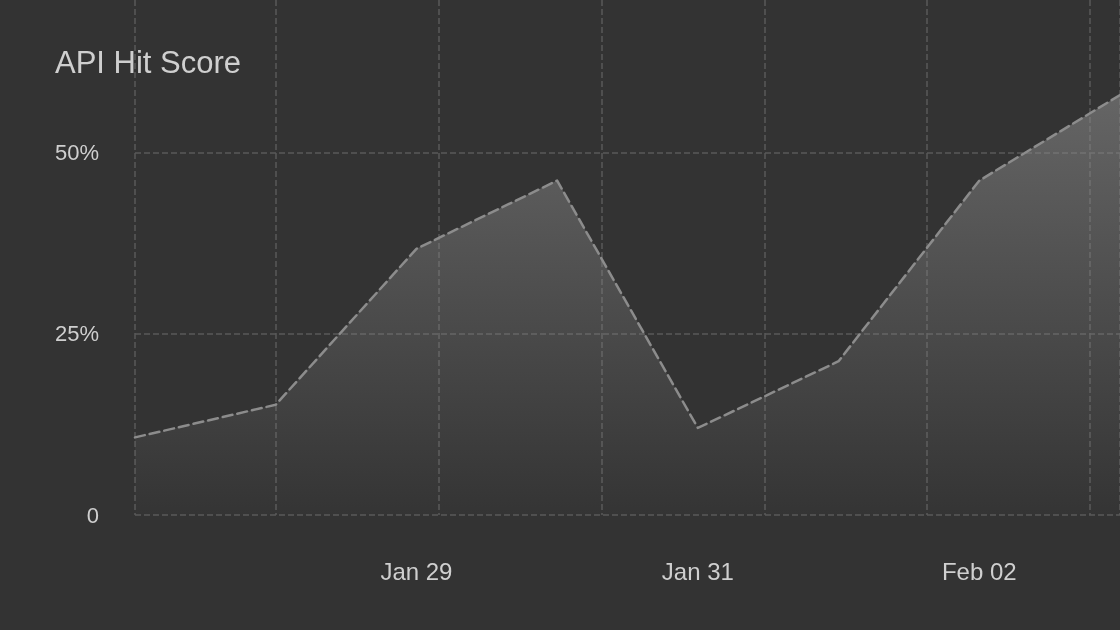  What do you see at coordinates (416, 571) in the screenshot?
I see `x-tick-label: Jan 29` at bounding box center [416, 571].